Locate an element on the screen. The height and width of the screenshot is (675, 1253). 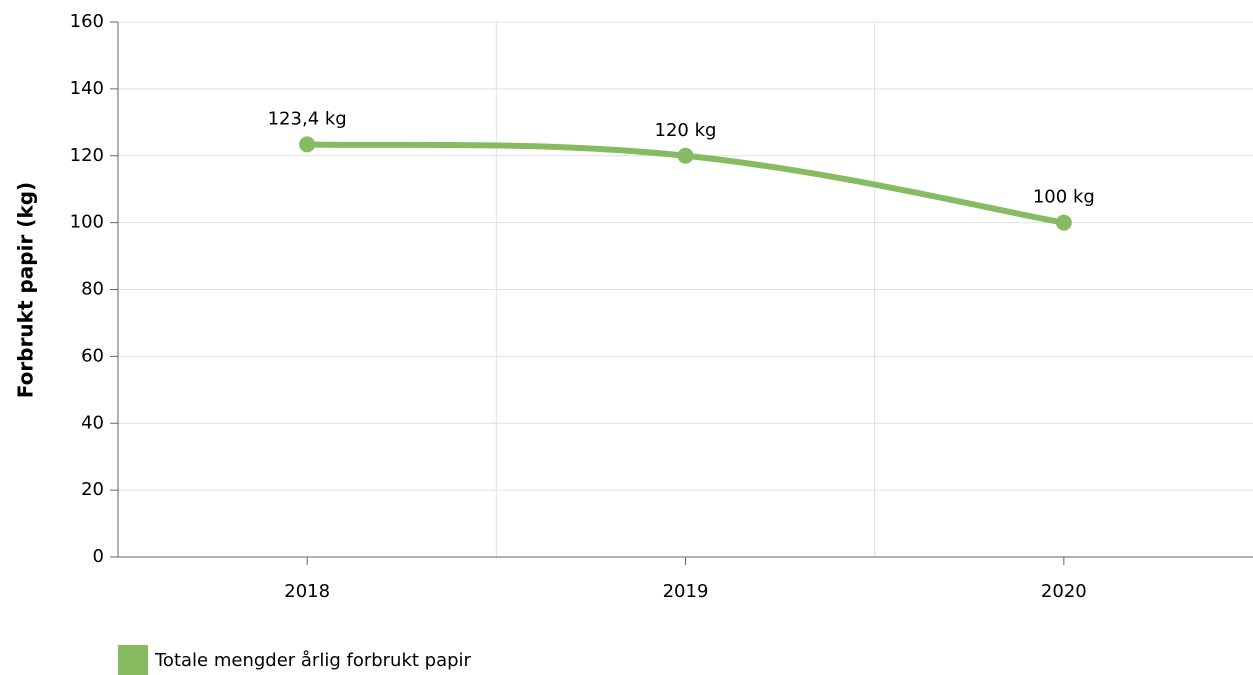
x-tick-label: 2018 is located at coordinates (307, 591).